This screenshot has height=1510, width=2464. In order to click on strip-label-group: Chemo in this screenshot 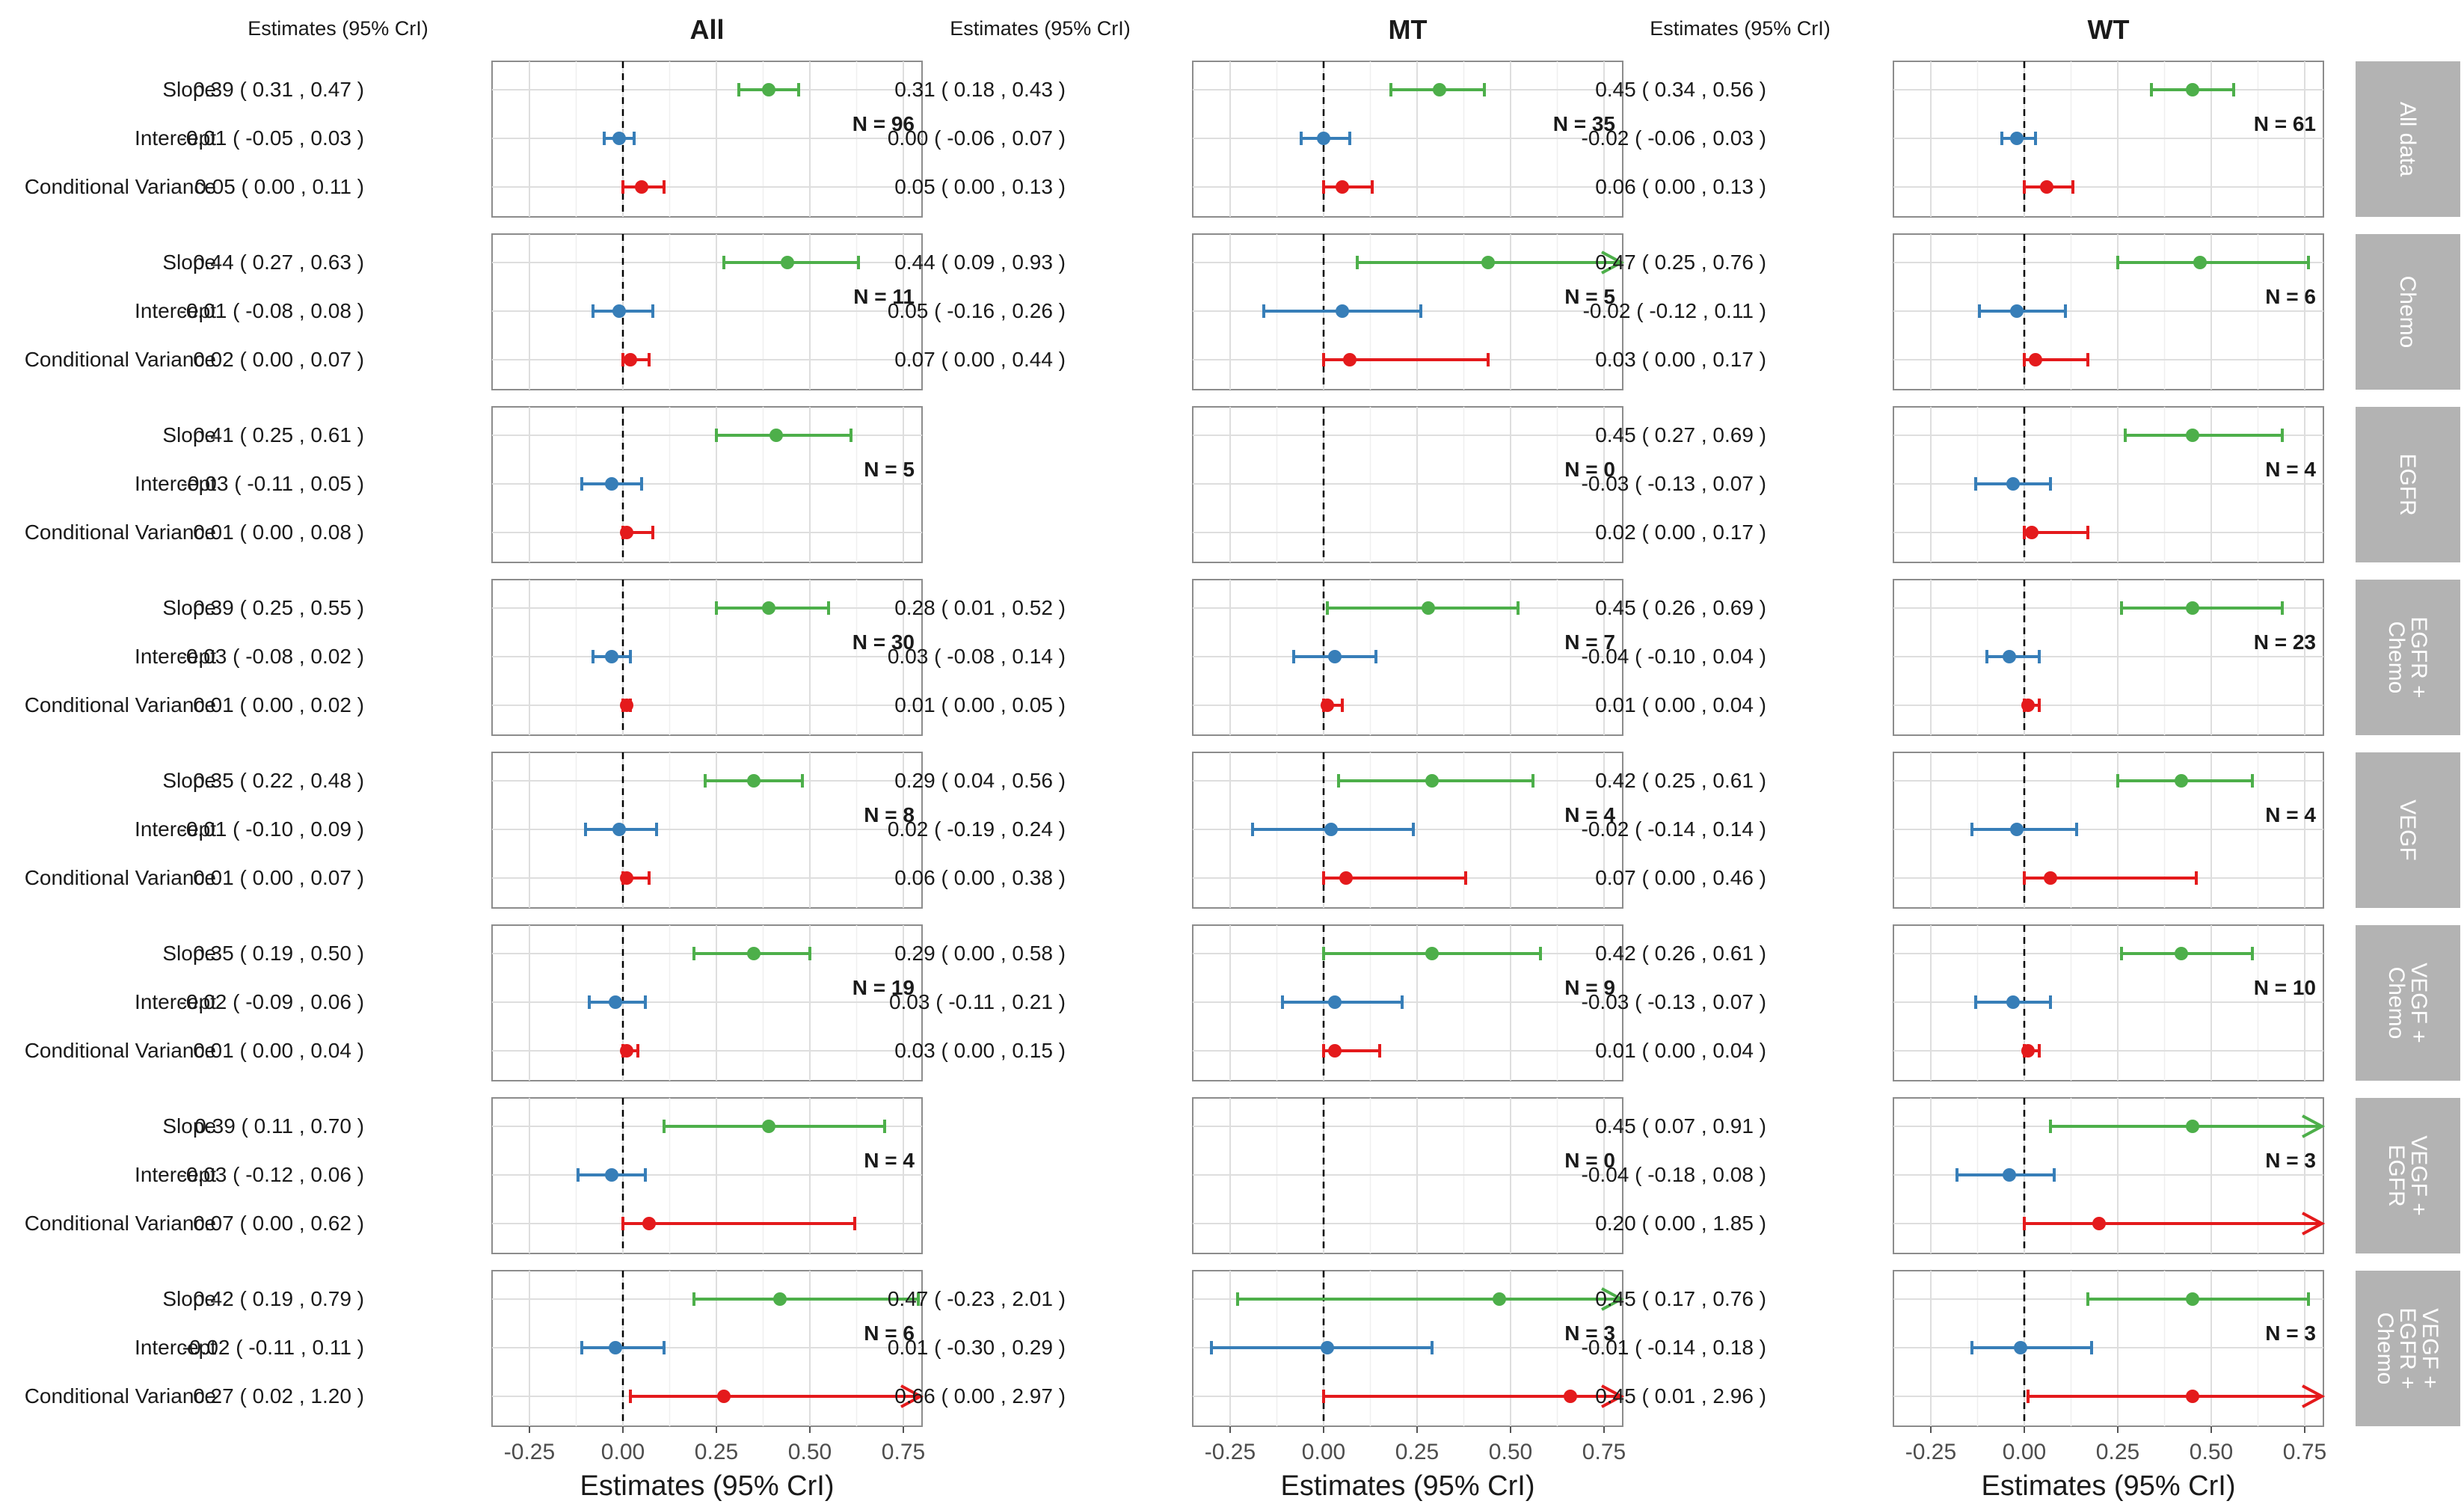, I will do `click(2407, 312)`.